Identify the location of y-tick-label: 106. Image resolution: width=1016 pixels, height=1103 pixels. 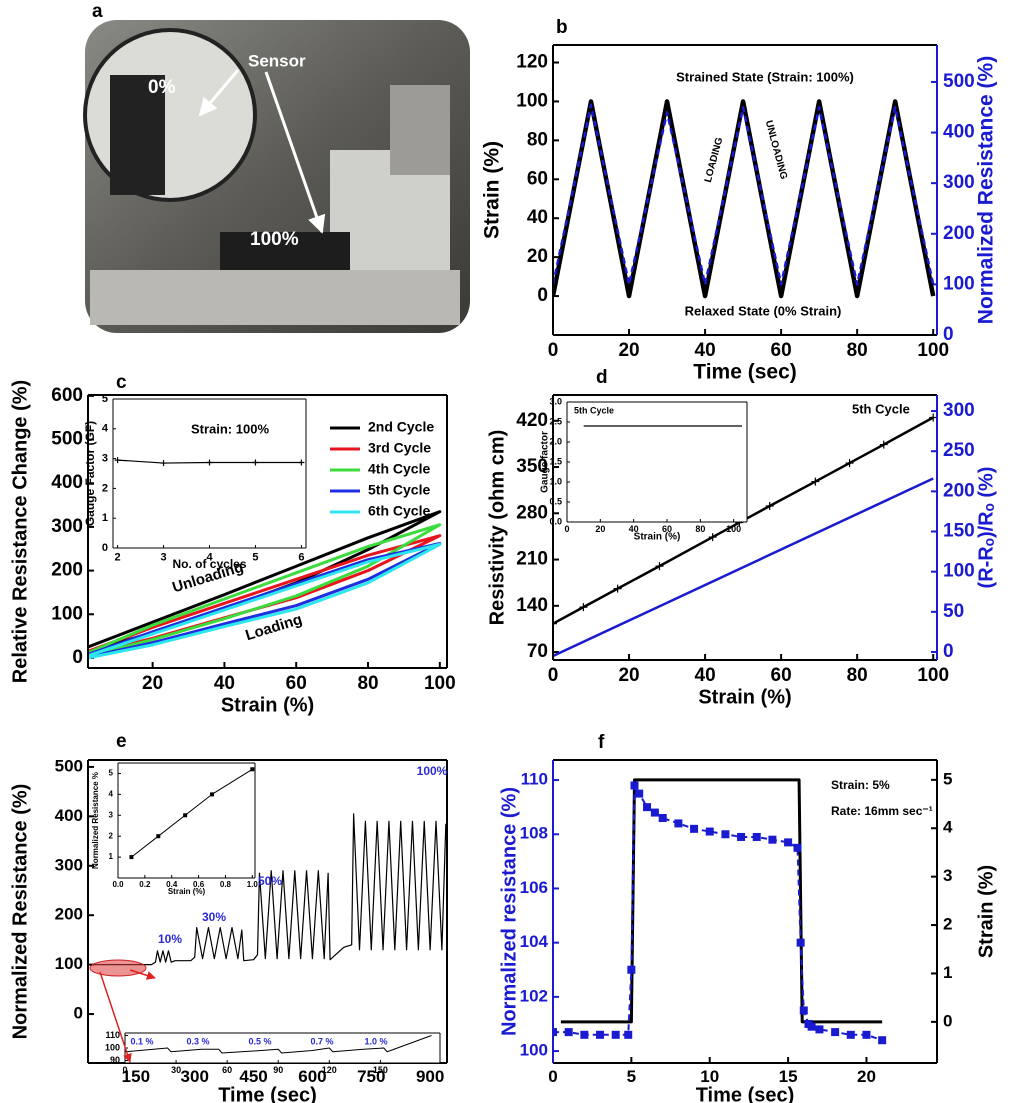
(534, 887).